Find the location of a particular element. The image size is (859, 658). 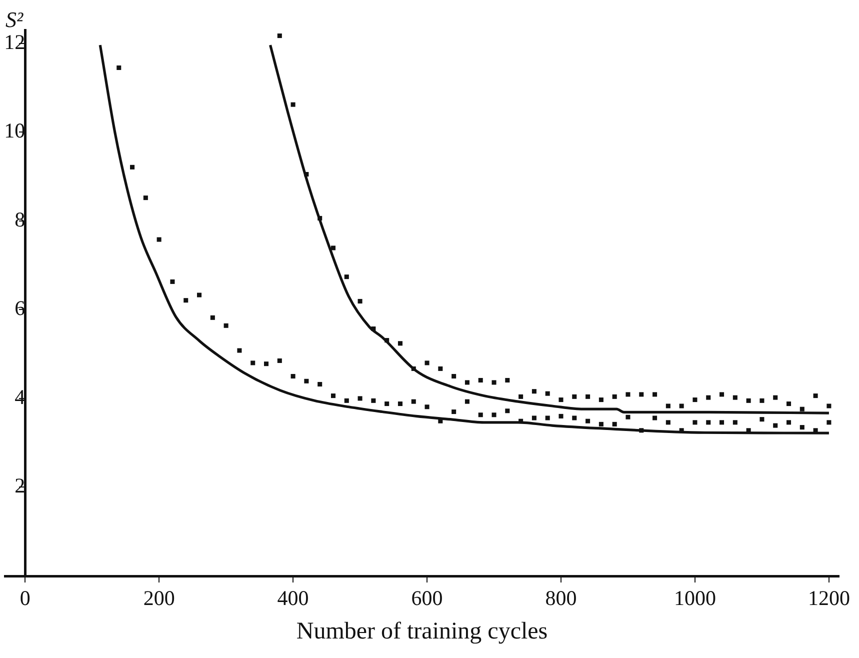

x-tick-label: 200 is located at coordinates (159, 598).